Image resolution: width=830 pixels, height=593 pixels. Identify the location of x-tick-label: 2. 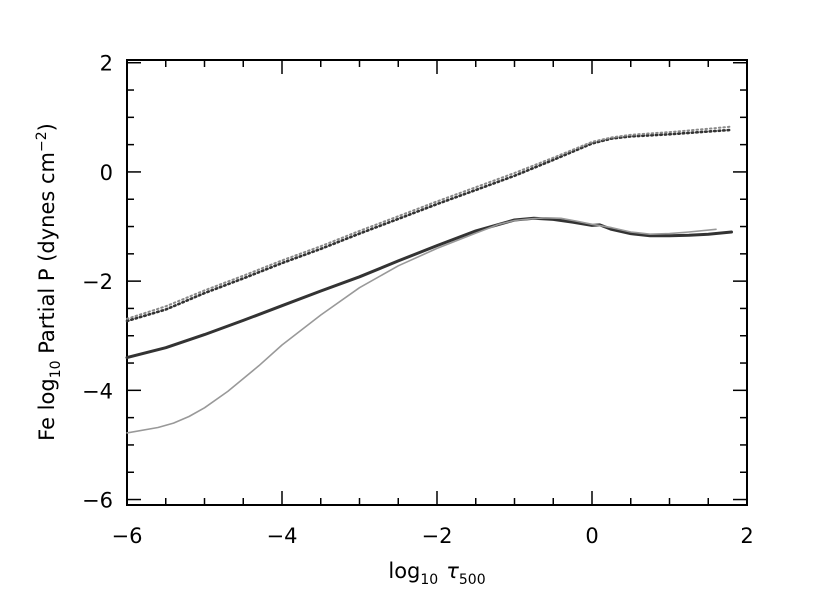
(746, 536).